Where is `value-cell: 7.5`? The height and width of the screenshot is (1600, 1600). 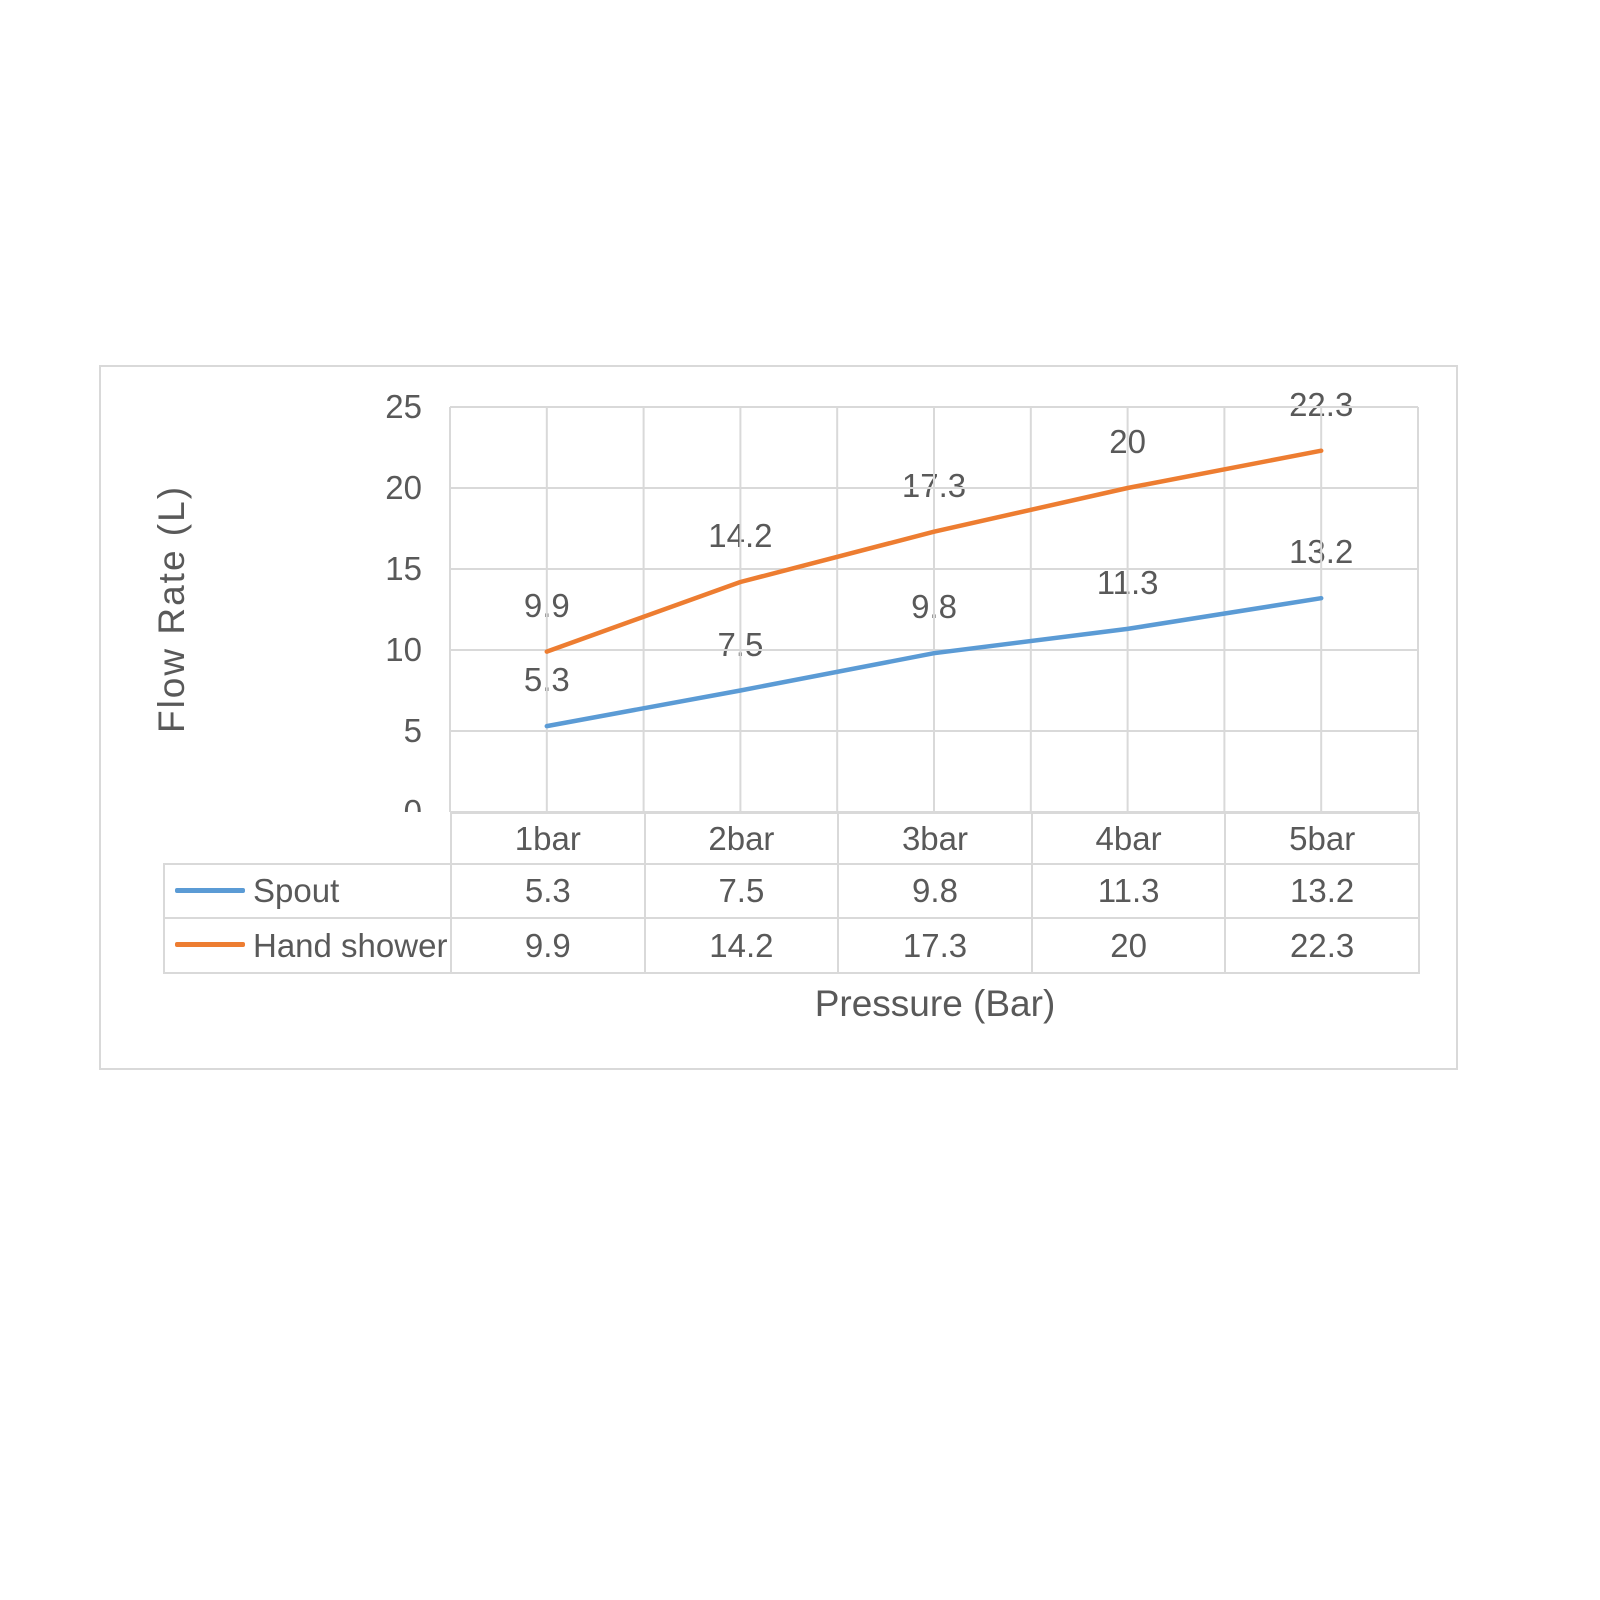 value-cell: 7.5 is located at coordinates (741, 891).